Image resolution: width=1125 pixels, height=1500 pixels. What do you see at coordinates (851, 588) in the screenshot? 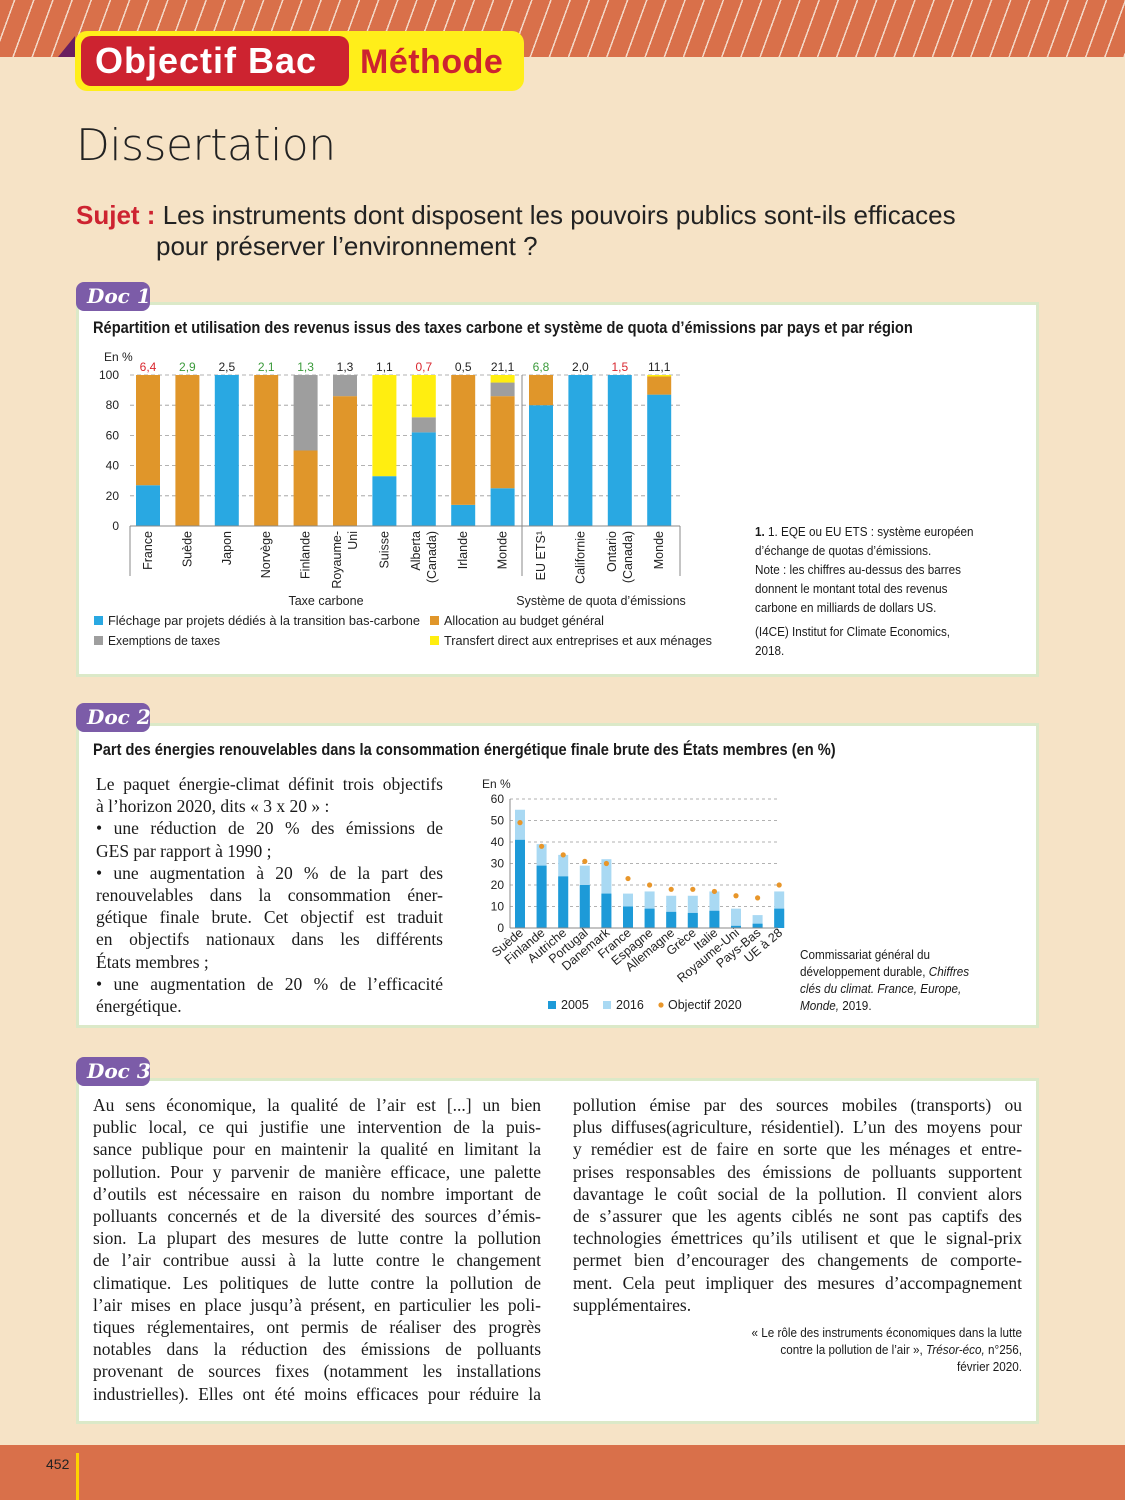
I see `note-line: donnent le montant total des revenus` at bounding box center [851, 588].